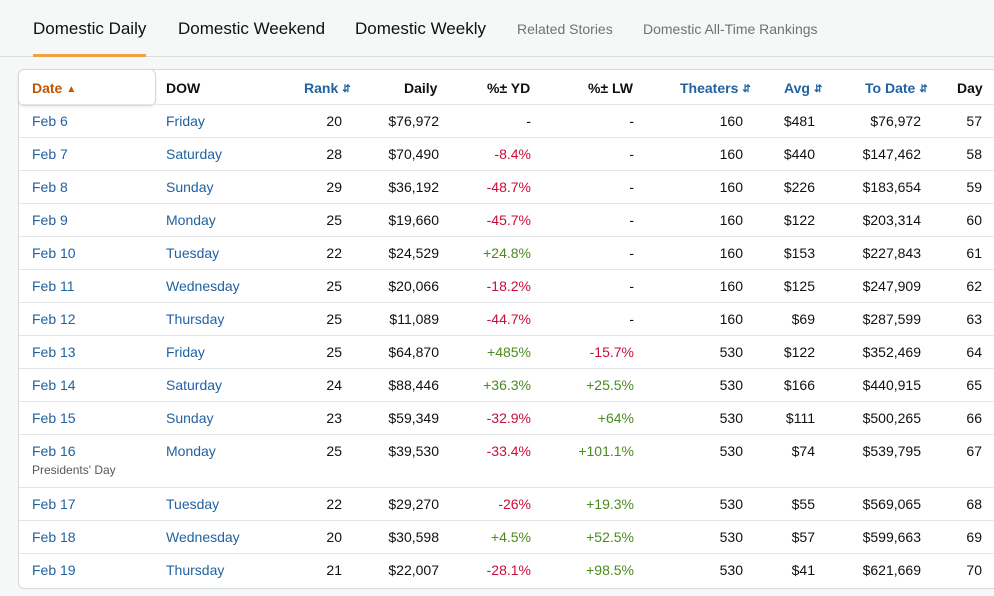 This screenshot has width=994, height=596. What do you see at coordinates (508, 319) in the screenshot?
I see `cell-yd: -44.7%` at bounding box center [508, 319].